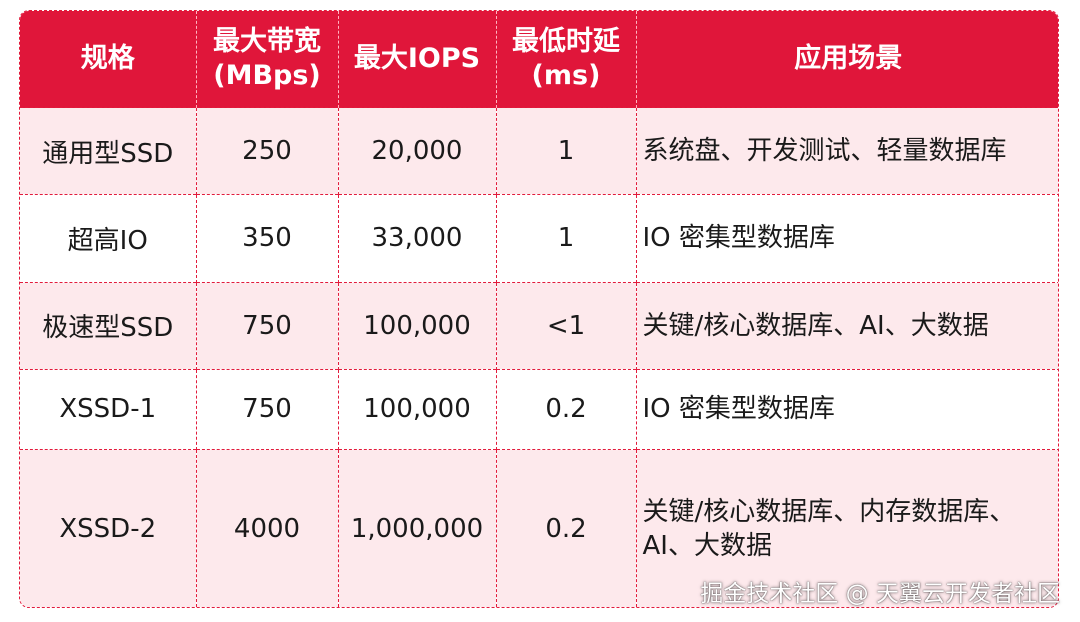 This screenshot has height=622, width=1080. I want to click on header-scenario-label: 应用场景, so click(848, 58).